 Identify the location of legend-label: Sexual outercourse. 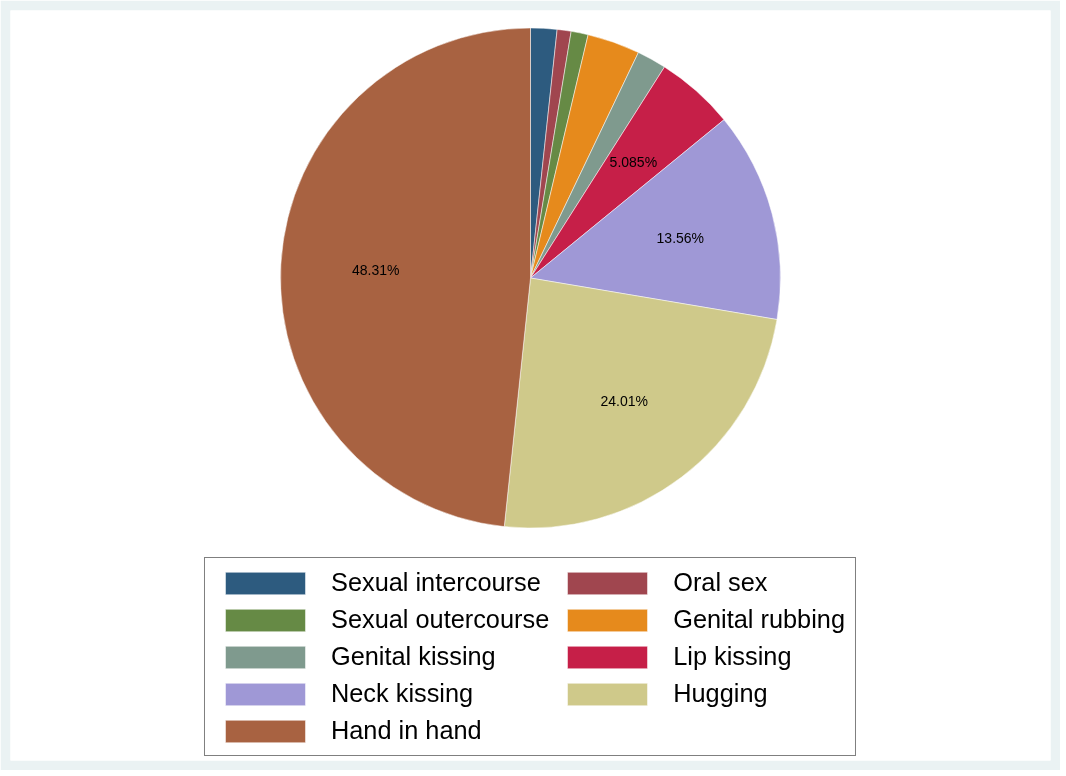
(440, 619).